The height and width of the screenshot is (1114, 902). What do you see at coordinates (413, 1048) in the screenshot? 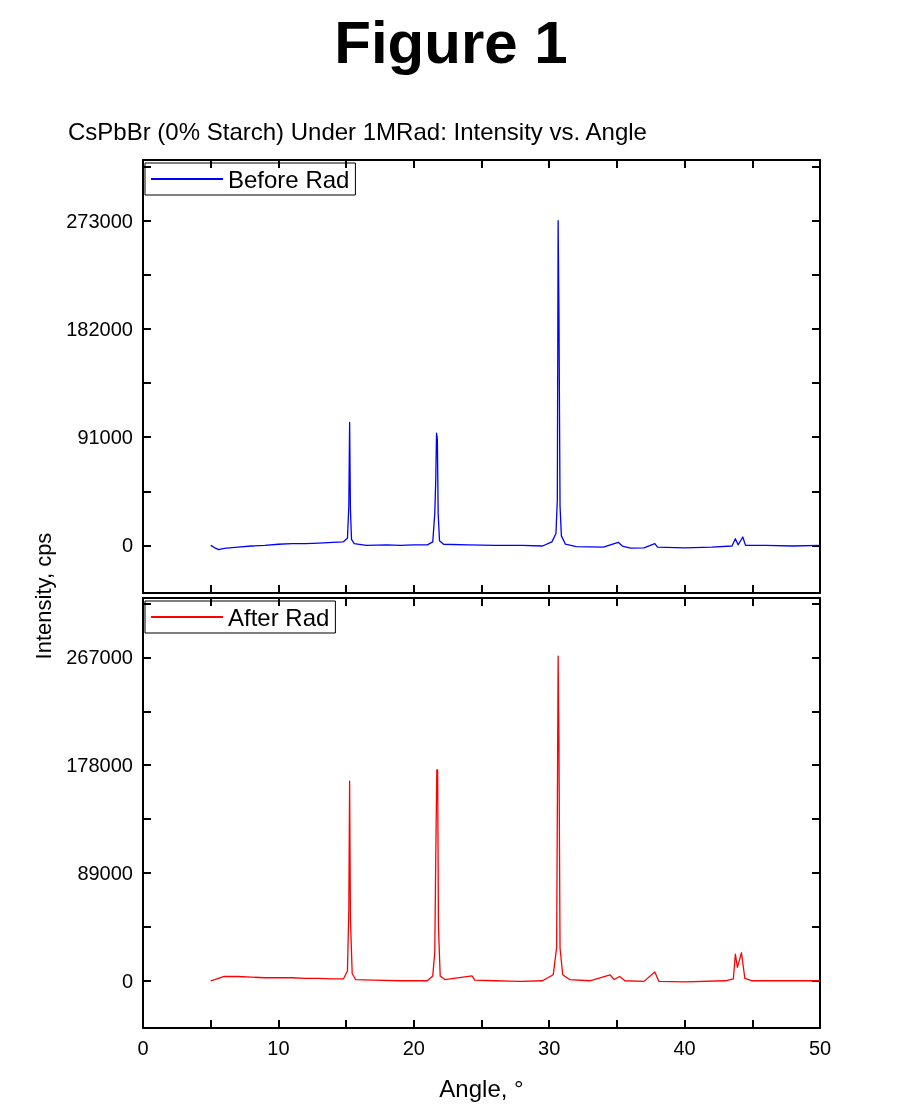
I see `x-tick-label: 20` at bounding box center [413, 1048].